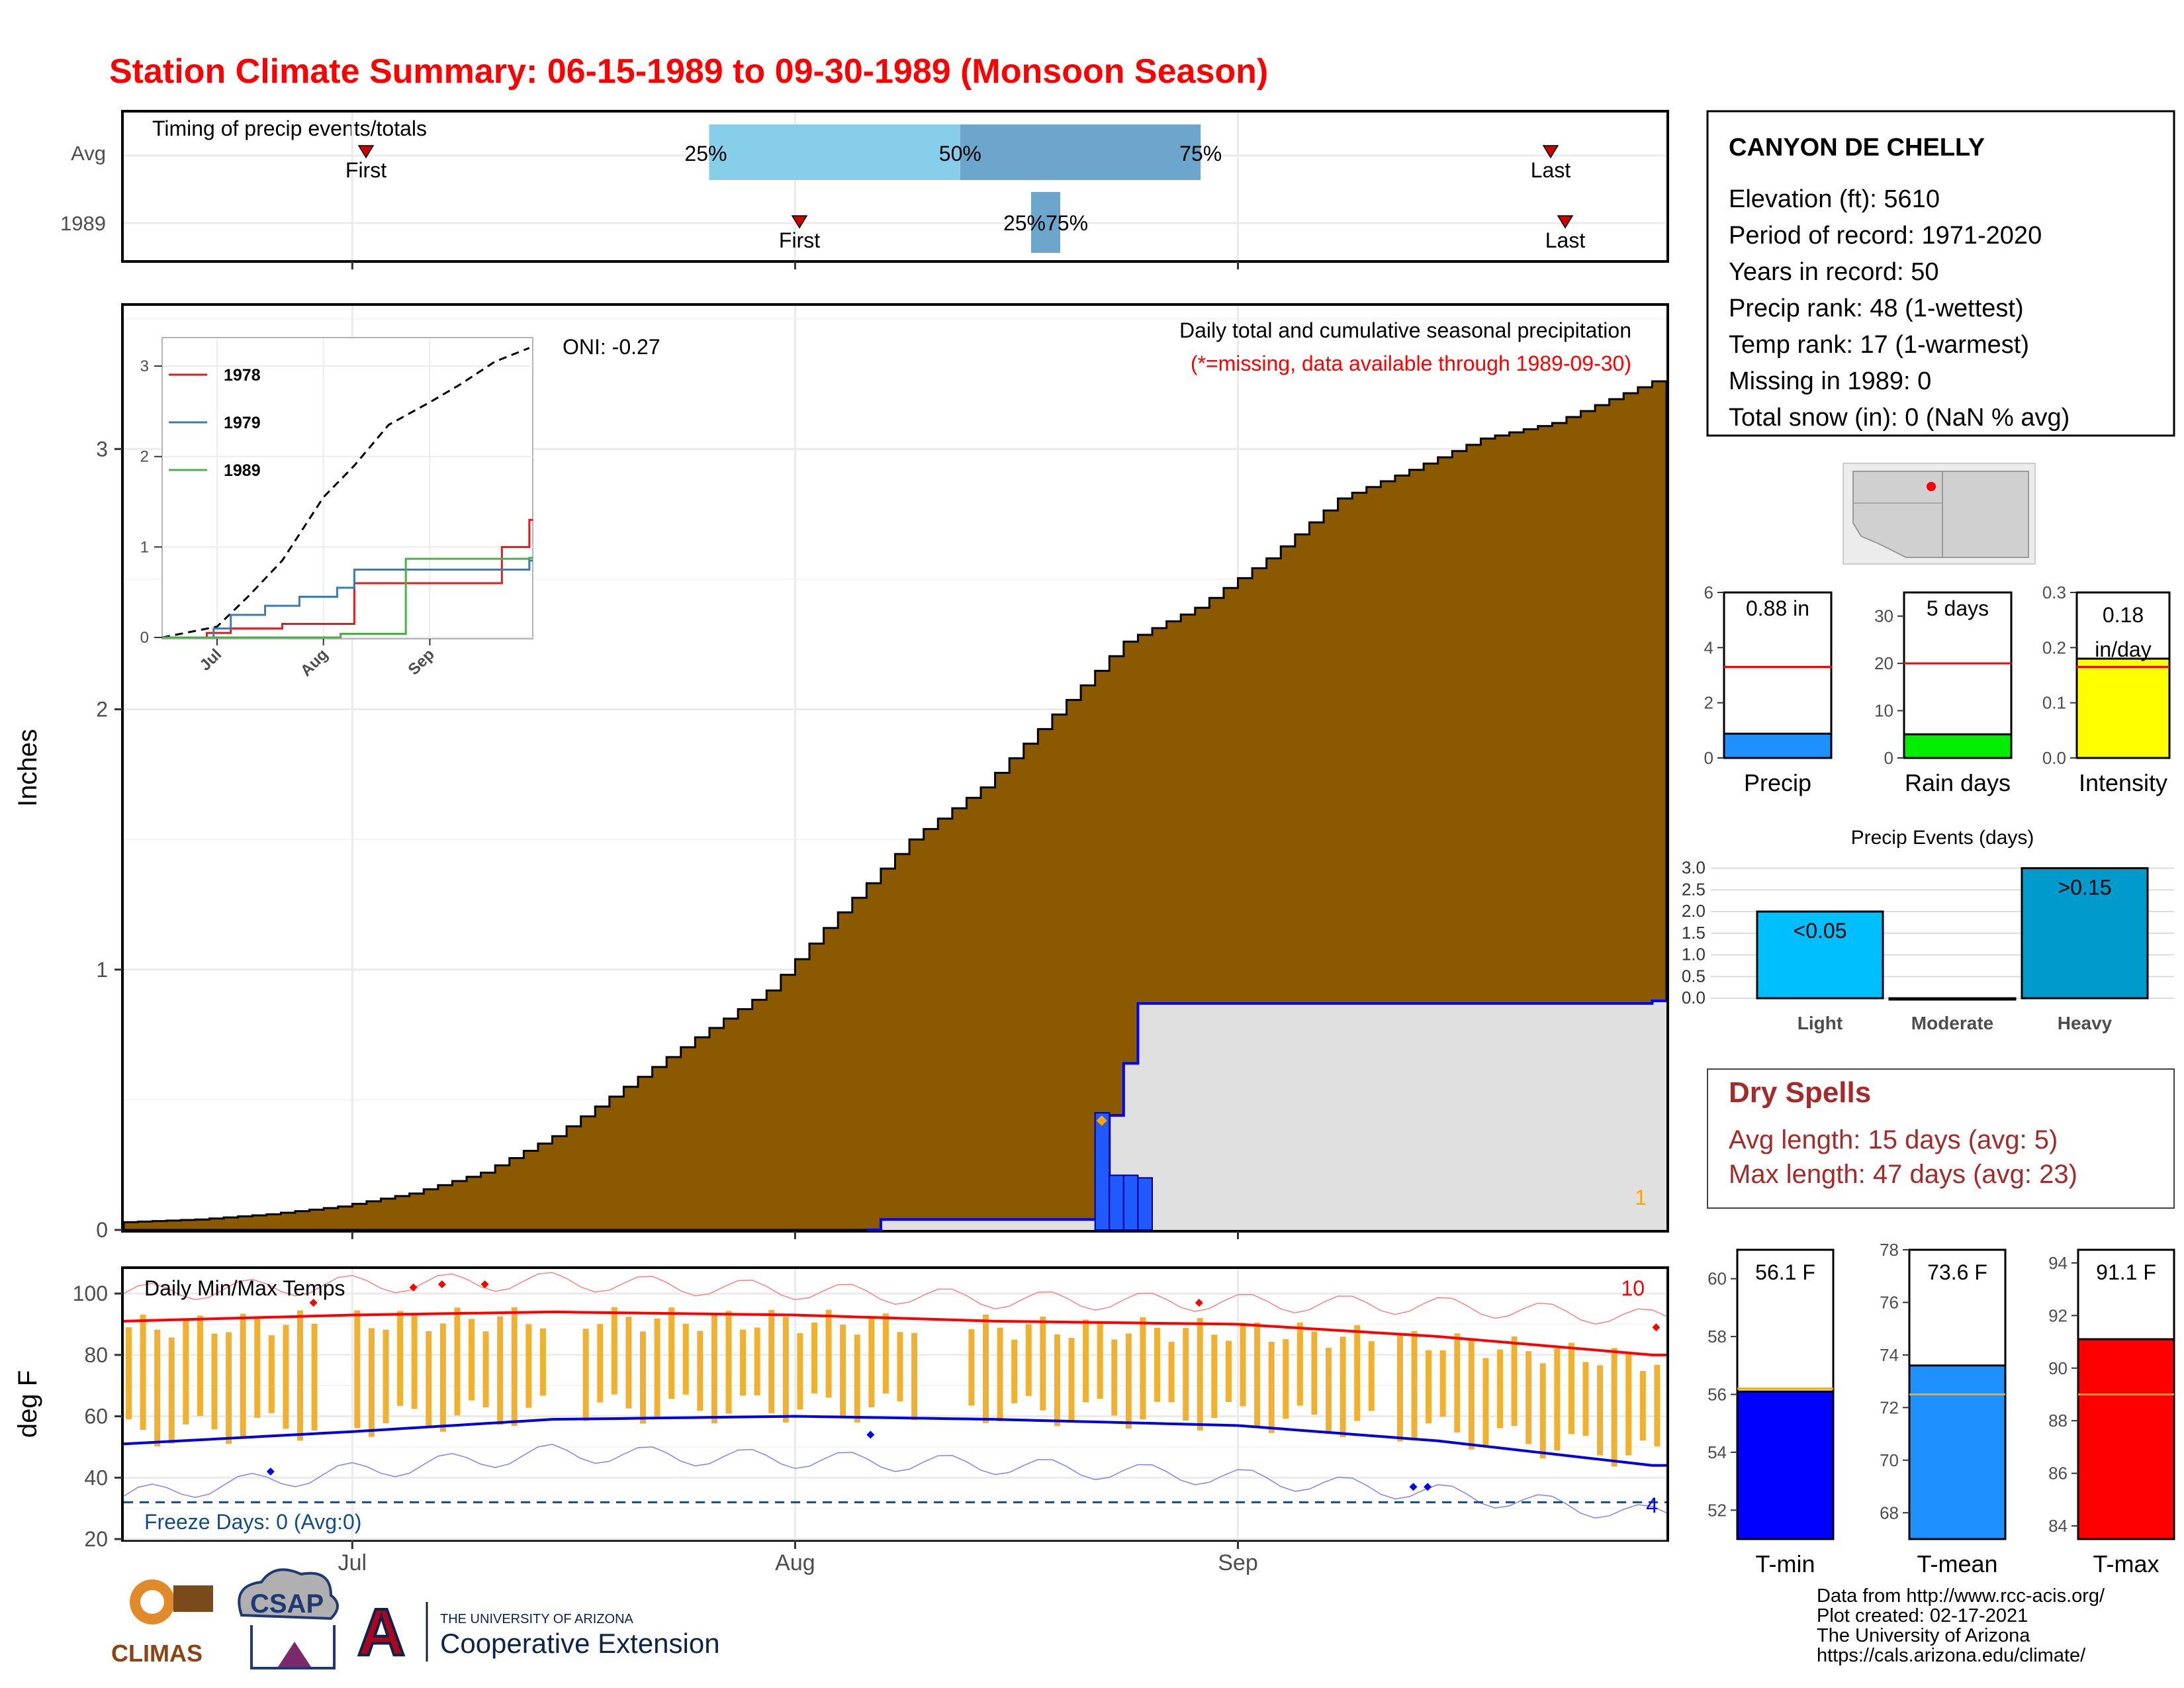 This screenshot has width=2184, height=1688. What do you see at coordinates (2054, 647) in the screenshot?
I see `intensity-ytick-label: 0.2` at bounding box center [2054, 647].